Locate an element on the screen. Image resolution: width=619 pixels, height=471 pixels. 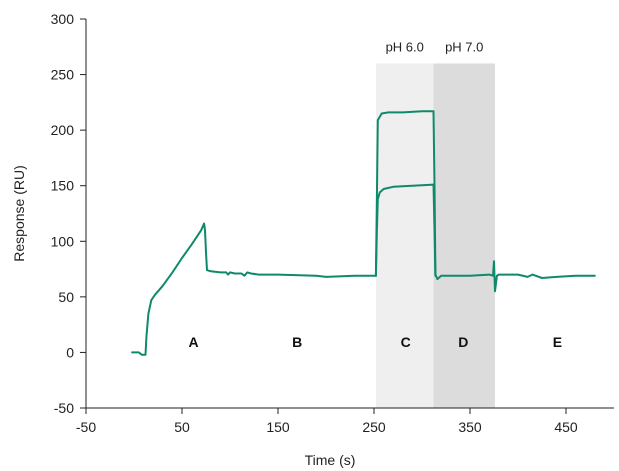
x-tick-label: -50 is located at coordinates (86, 427).